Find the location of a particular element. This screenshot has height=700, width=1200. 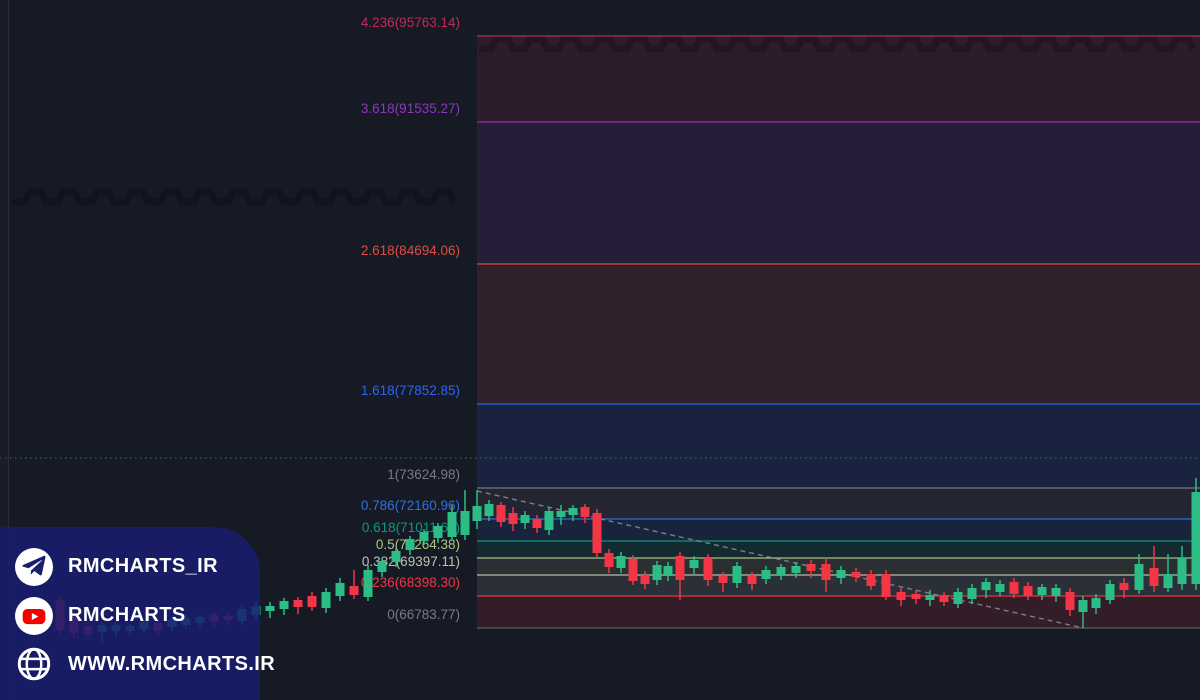

youtube-icon is located at coordinates (34, 615).